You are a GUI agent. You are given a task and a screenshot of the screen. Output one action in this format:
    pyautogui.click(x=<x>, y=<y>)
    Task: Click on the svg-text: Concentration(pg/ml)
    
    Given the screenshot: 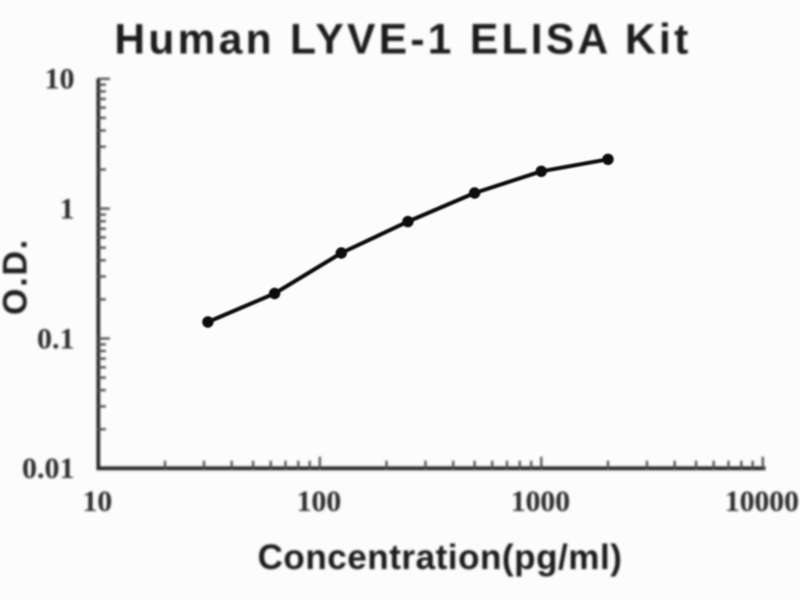 What is the action you would take?
    pyautogui.click(x=440, y=557)
    